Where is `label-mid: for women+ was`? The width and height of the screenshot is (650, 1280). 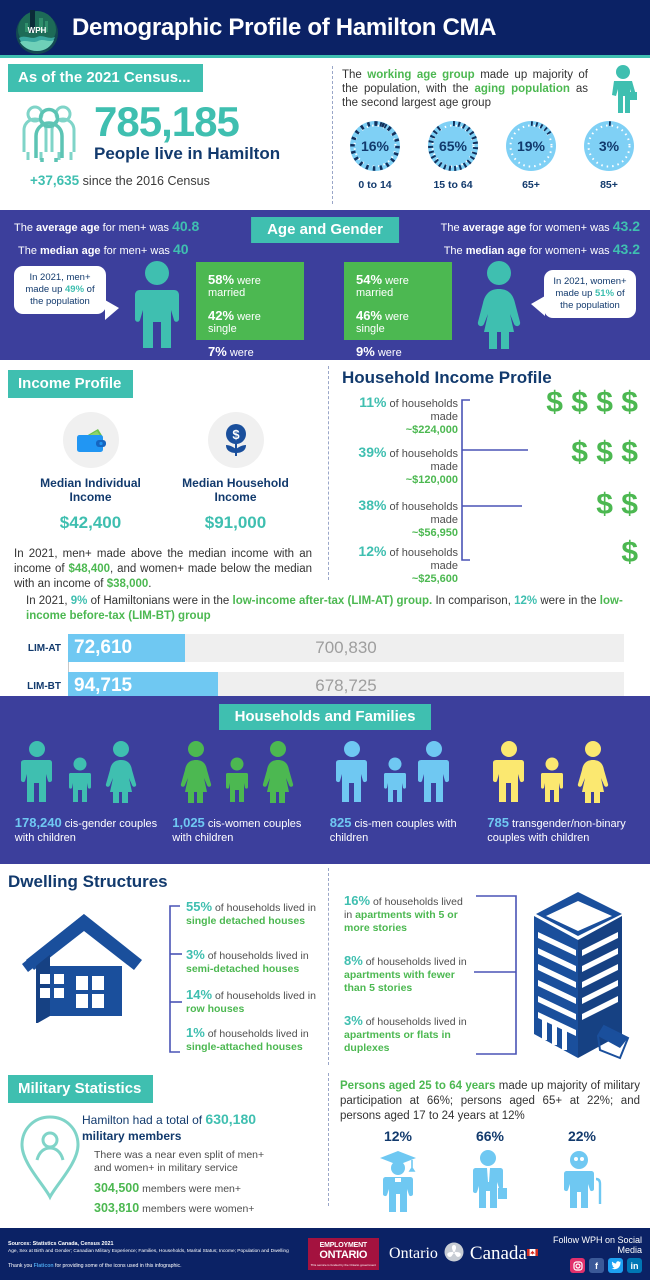 label-mid: for women+ was is located at coordinates (569, 228).